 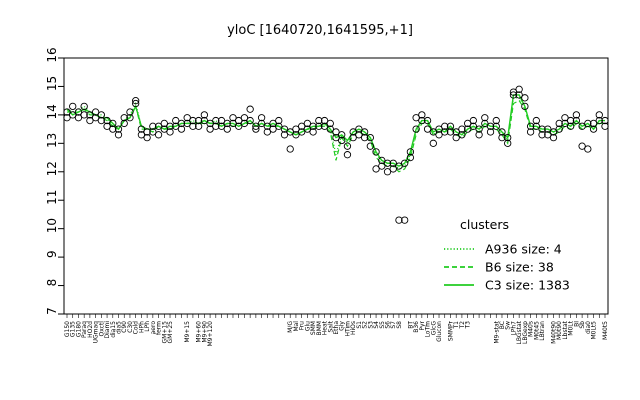 I want to click on legend-title: clusters, so click(x=484, y=224).